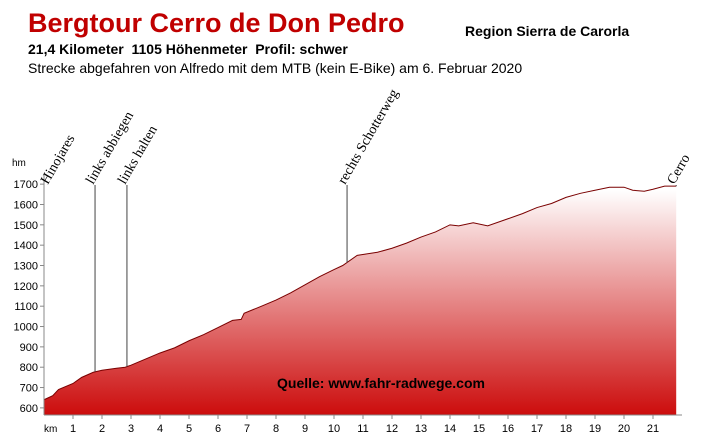 Image resolution: width=726 pixels, height=436 pixels. Describe the element at coordinates (381, 383) in the screenshot. I see `source: Quelle: www.fahr-radwege.com` at that location.